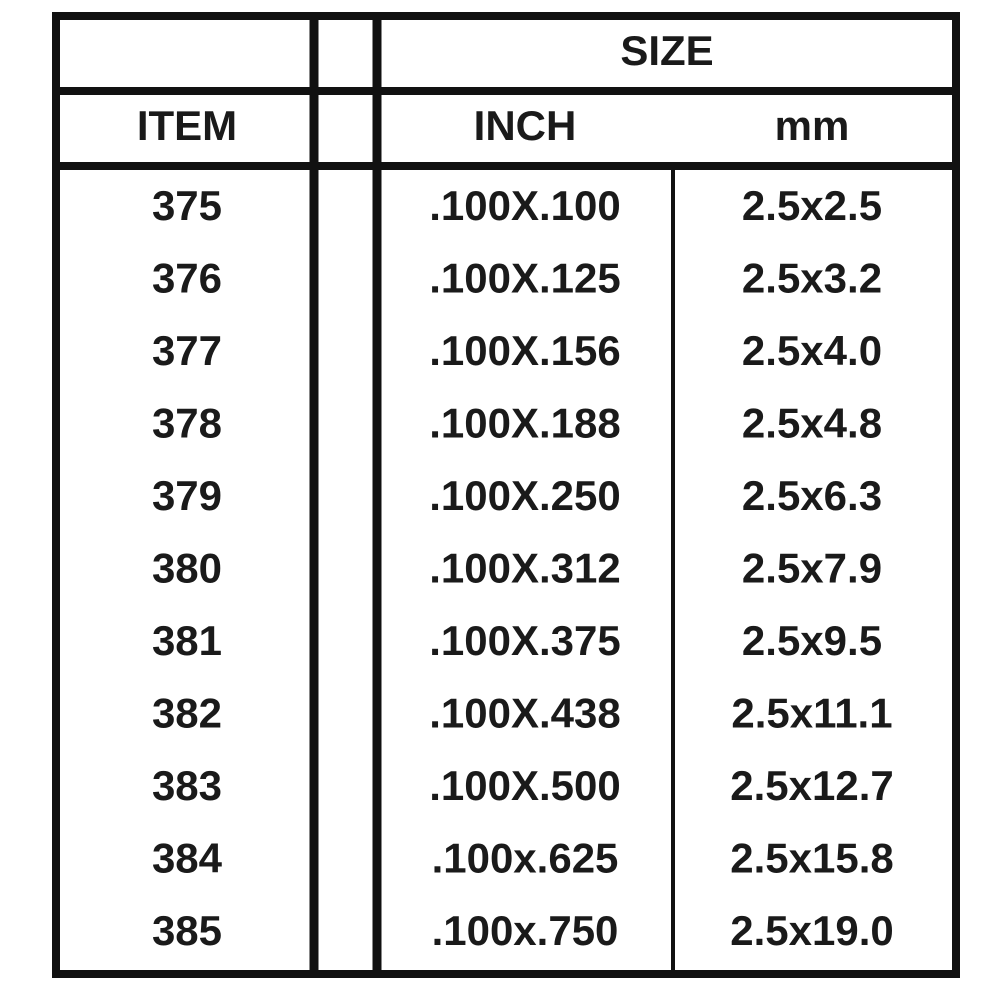  What do you see at coordinates (812, 423) in the screenshot?
I see `mm-cell: 2.5x4.8` at bounding box center [812, 423].